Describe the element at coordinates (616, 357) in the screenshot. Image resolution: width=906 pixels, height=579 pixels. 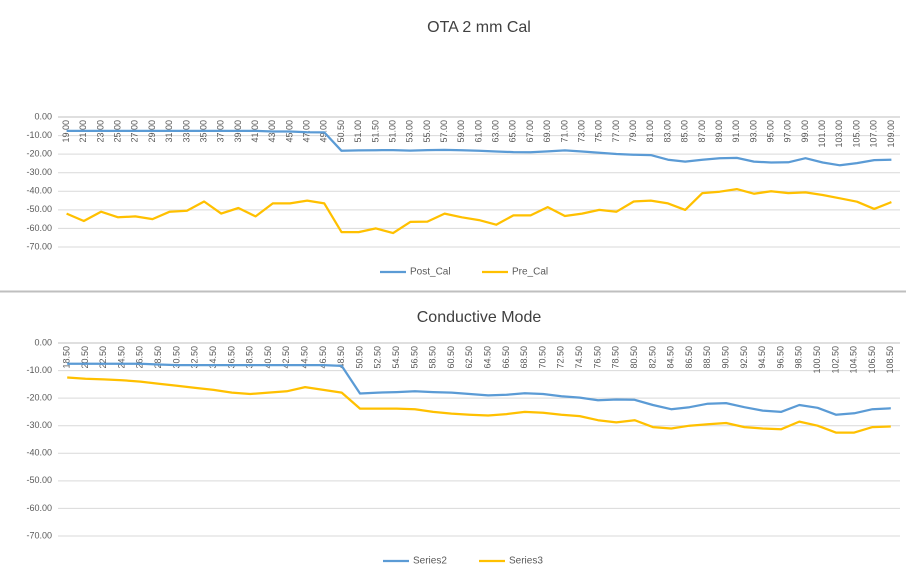
I see `x-tick-label: 78.50` at that location.